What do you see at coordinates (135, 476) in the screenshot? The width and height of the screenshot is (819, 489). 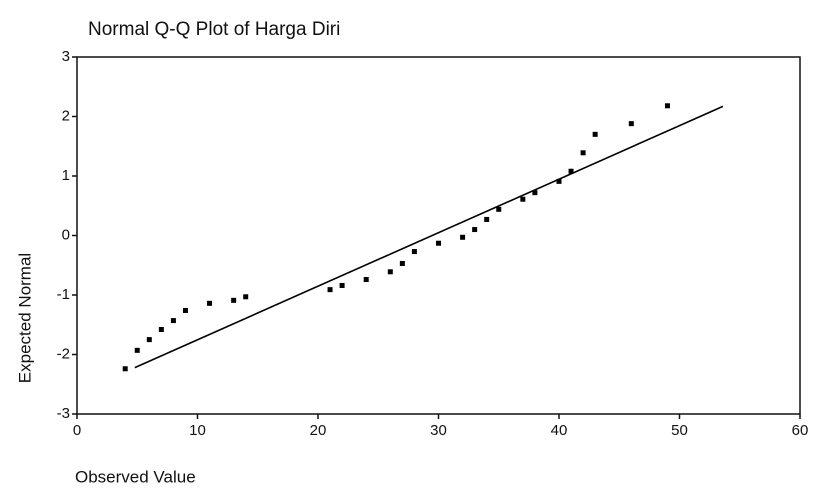 I see `x-axis-label: Observed Value` at bounding box center [135, 476].